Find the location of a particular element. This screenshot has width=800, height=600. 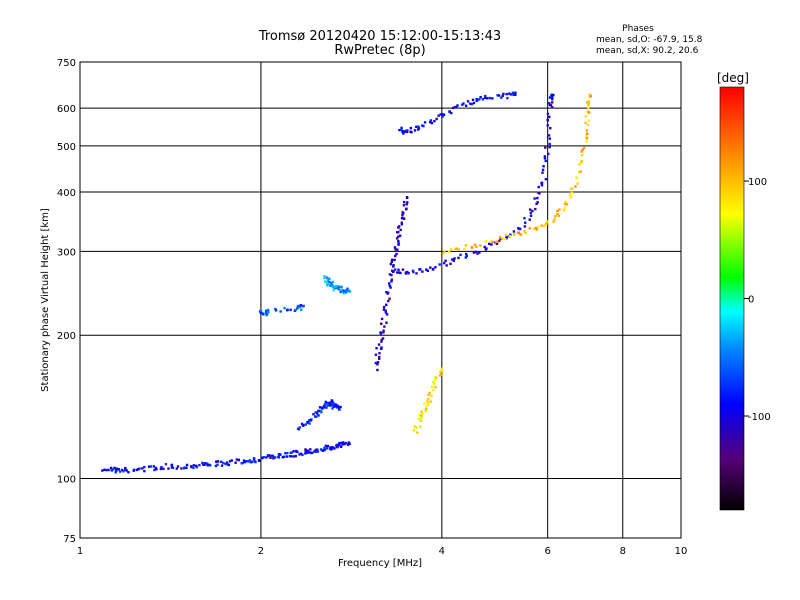

y-tick-label: 100 is located at coordinates (66, 480).